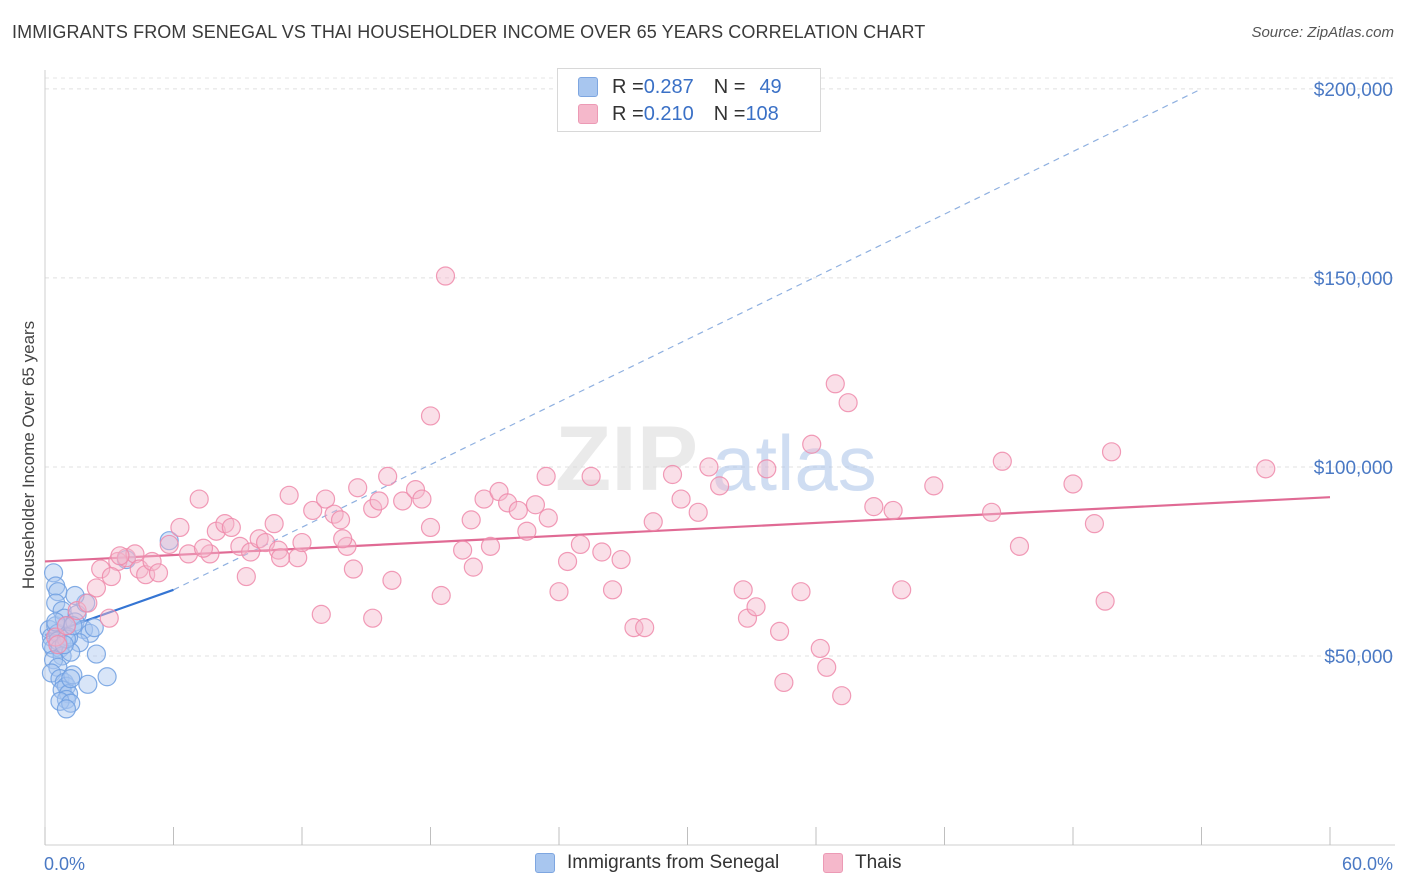 This screenshot has width=1406, height=892. What do you see at coordinates (1353, 279) in the screenshot?
I see `y-tick-label: $150,000` at bounding box center [1353, 279].